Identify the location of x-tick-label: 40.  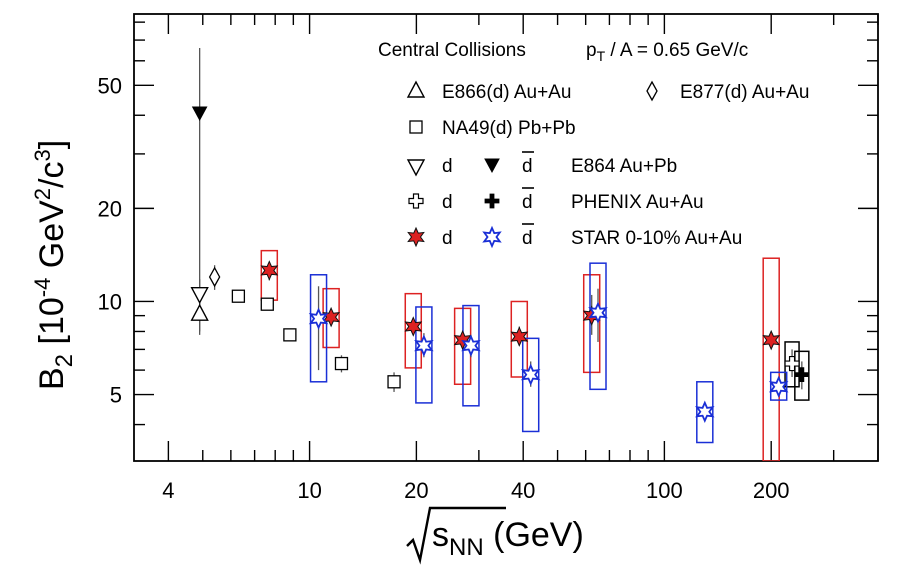
(523, 490).